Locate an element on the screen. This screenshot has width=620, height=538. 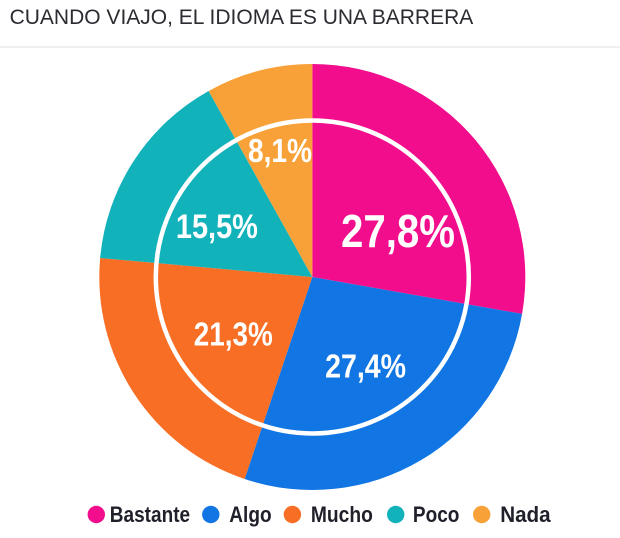
svg-text: Poco is located at coordinates (436, 514).